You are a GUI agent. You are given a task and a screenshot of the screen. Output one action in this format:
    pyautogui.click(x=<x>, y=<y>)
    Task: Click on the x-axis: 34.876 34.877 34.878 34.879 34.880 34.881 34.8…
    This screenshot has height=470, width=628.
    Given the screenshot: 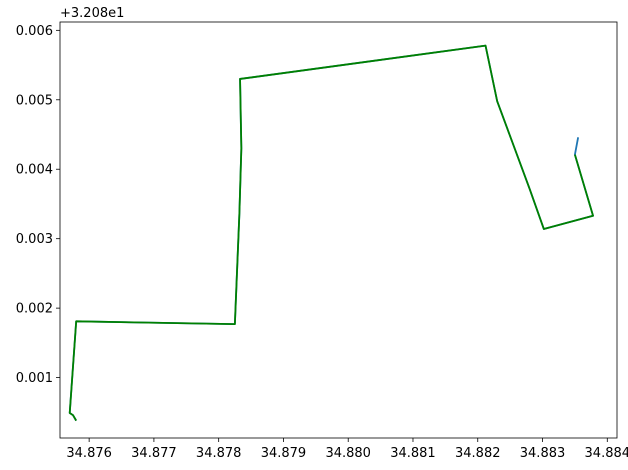 What is the action you would take?
    pyautogui.click(x=347, y=449)
    